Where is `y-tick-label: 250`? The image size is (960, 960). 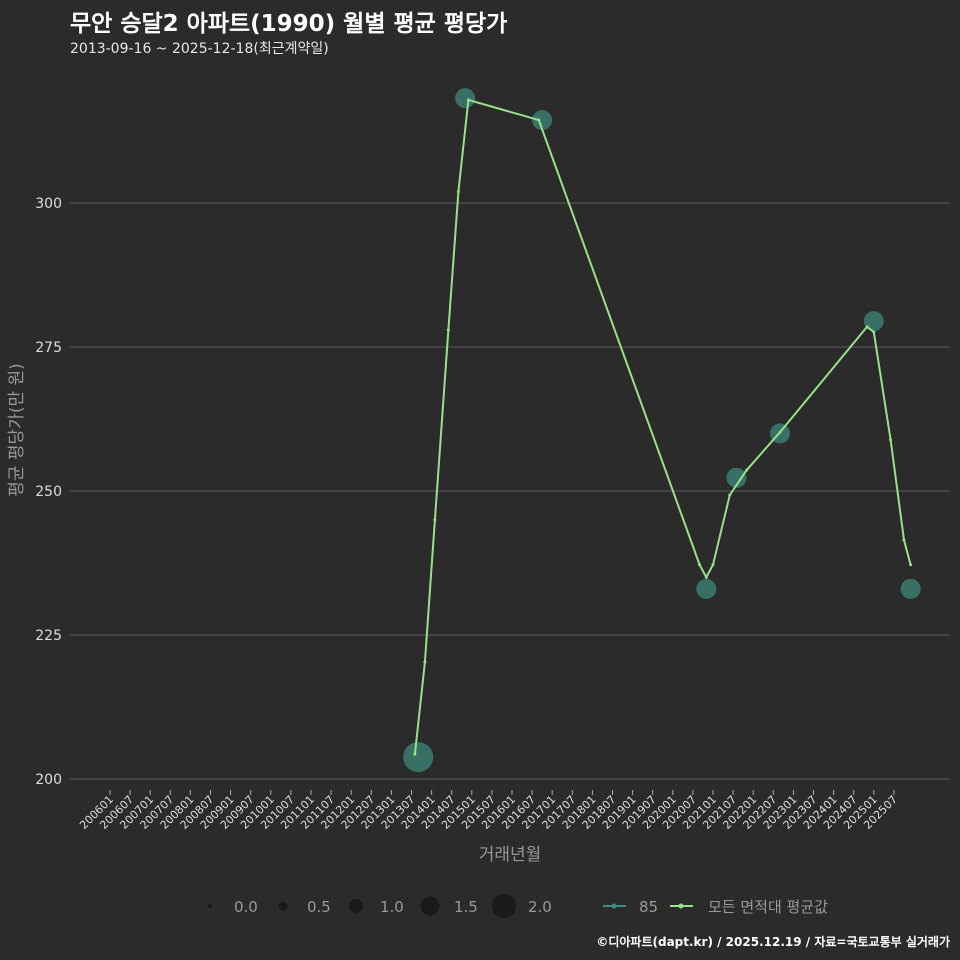
y-tick-label: 250 is located at coordinates (48, 492).